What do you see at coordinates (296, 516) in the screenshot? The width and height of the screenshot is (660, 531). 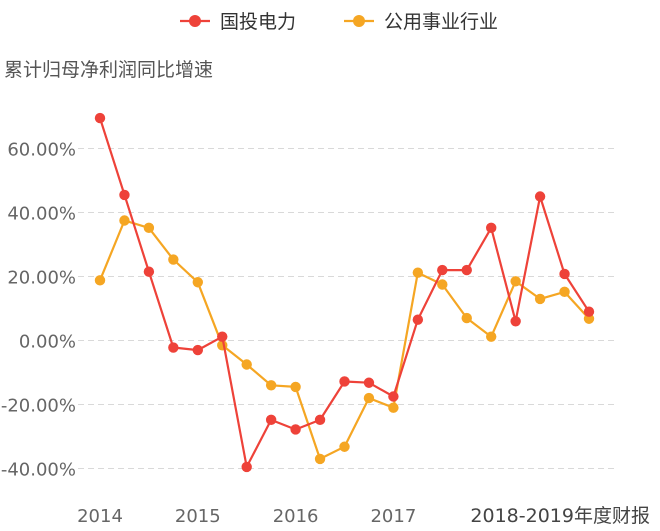 I see `x-tick-label: 2016` at bounding box center [296, 516].